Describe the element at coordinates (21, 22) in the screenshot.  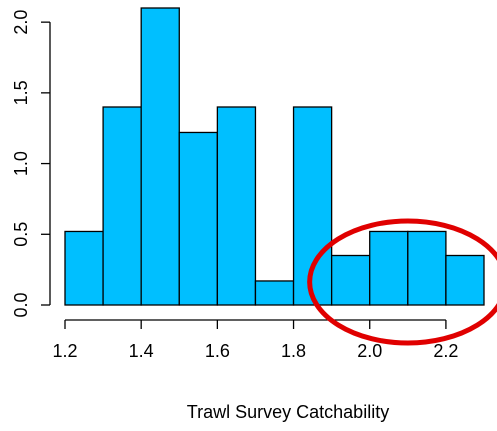
I see `y-tick-label: 2.0` at that location.